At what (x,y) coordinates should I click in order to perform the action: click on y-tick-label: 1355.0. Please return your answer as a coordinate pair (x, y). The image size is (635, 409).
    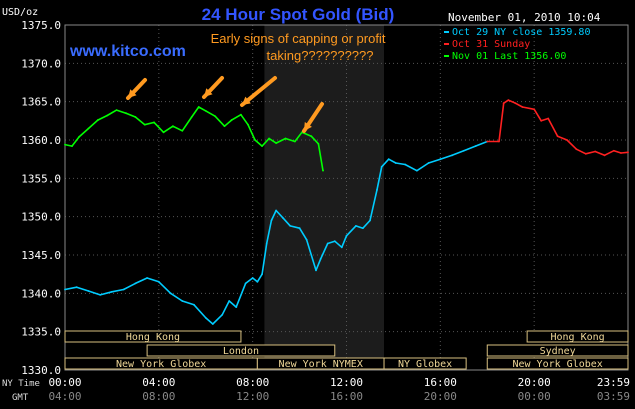
    Looking at the image, I should click on (41, 178).